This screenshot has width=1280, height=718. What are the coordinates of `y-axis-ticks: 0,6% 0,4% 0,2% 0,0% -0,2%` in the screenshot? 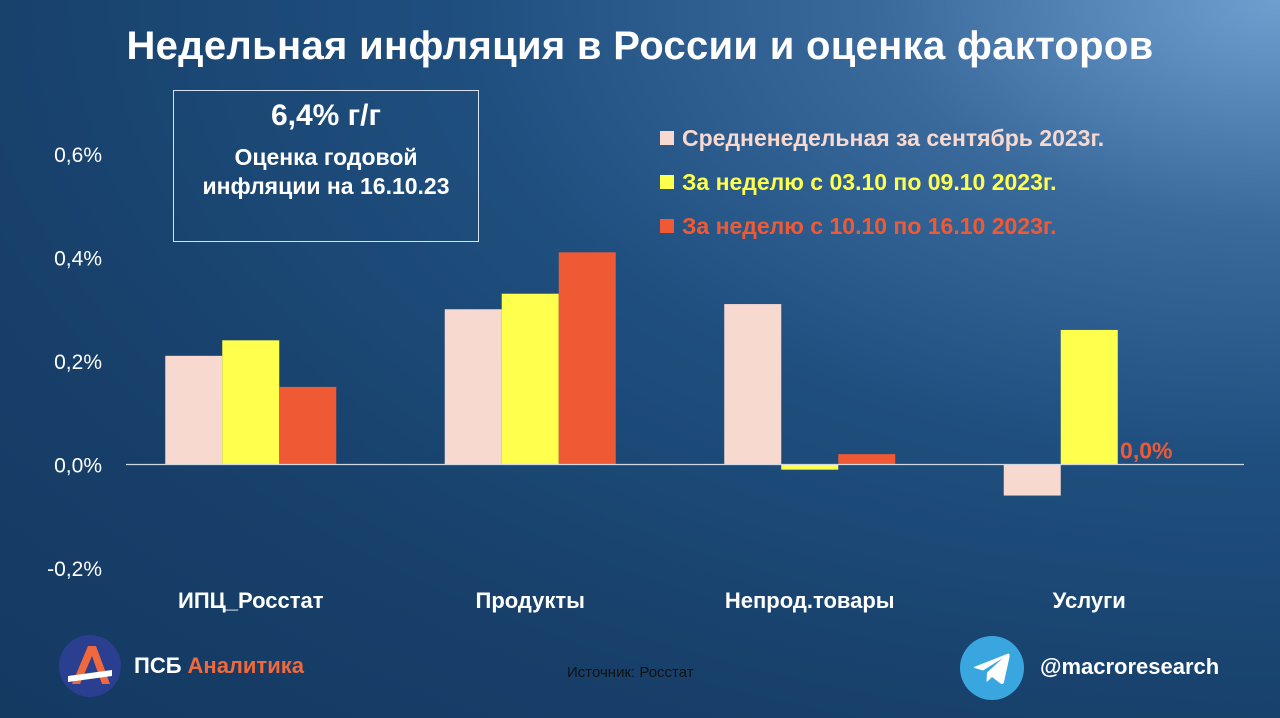 It's located at (74, 362).